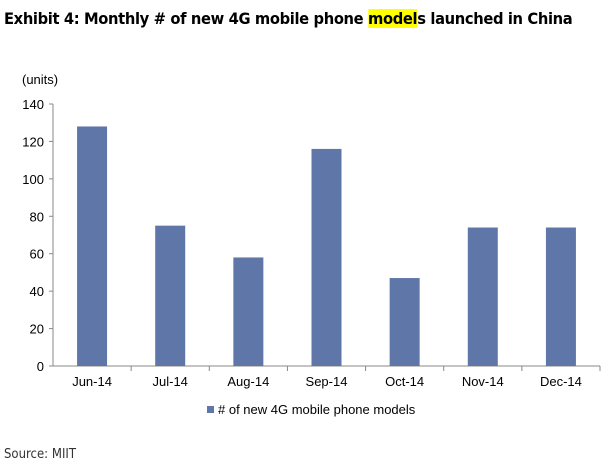 Image resolution: width=614 pixels, height=467 pixels. Describe the element at coordinates (37, 291) in the screenshot. I see `y-tick-label: 40` at that location.